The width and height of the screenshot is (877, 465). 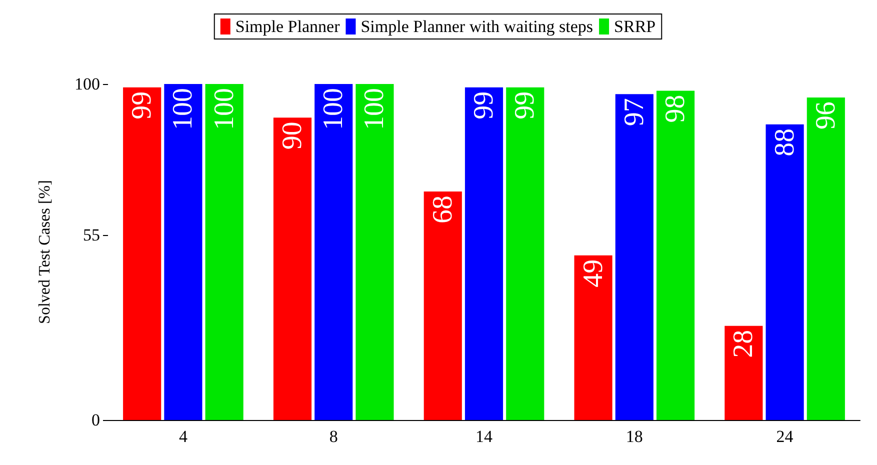 What do you see at coordinates (635, 26) in the screenshot?
I see `legend-label: SRRP` at bounding box center [635, 26].